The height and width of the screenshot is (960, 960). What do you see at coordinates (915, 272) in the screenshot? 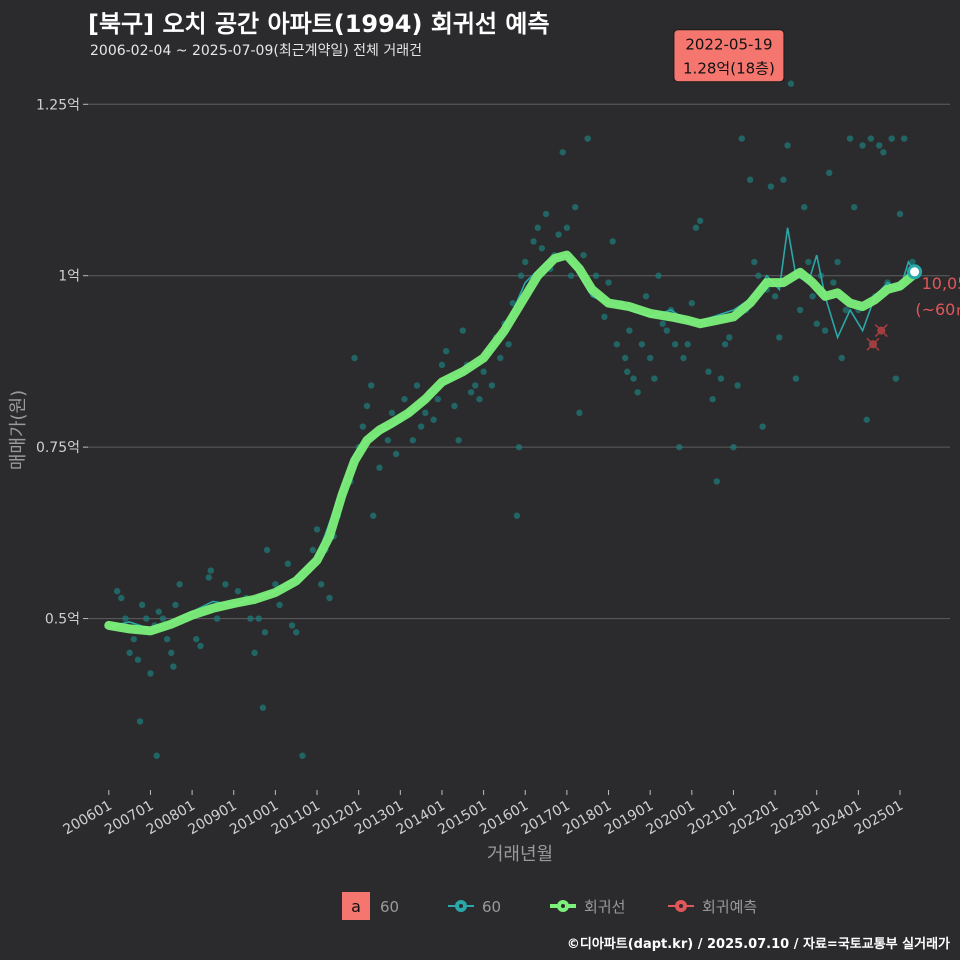
I see `last-point-marker` at bounding box center [915, 272].